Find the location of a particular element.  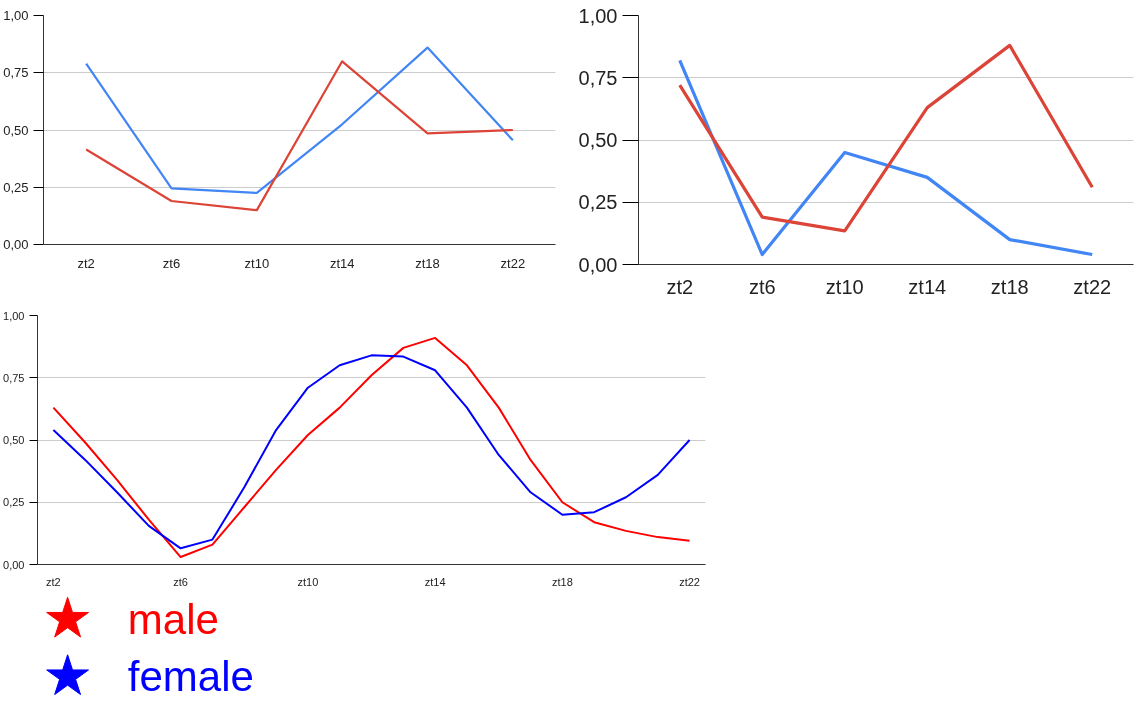

legend-label: male is located at coordinates (173, 619).